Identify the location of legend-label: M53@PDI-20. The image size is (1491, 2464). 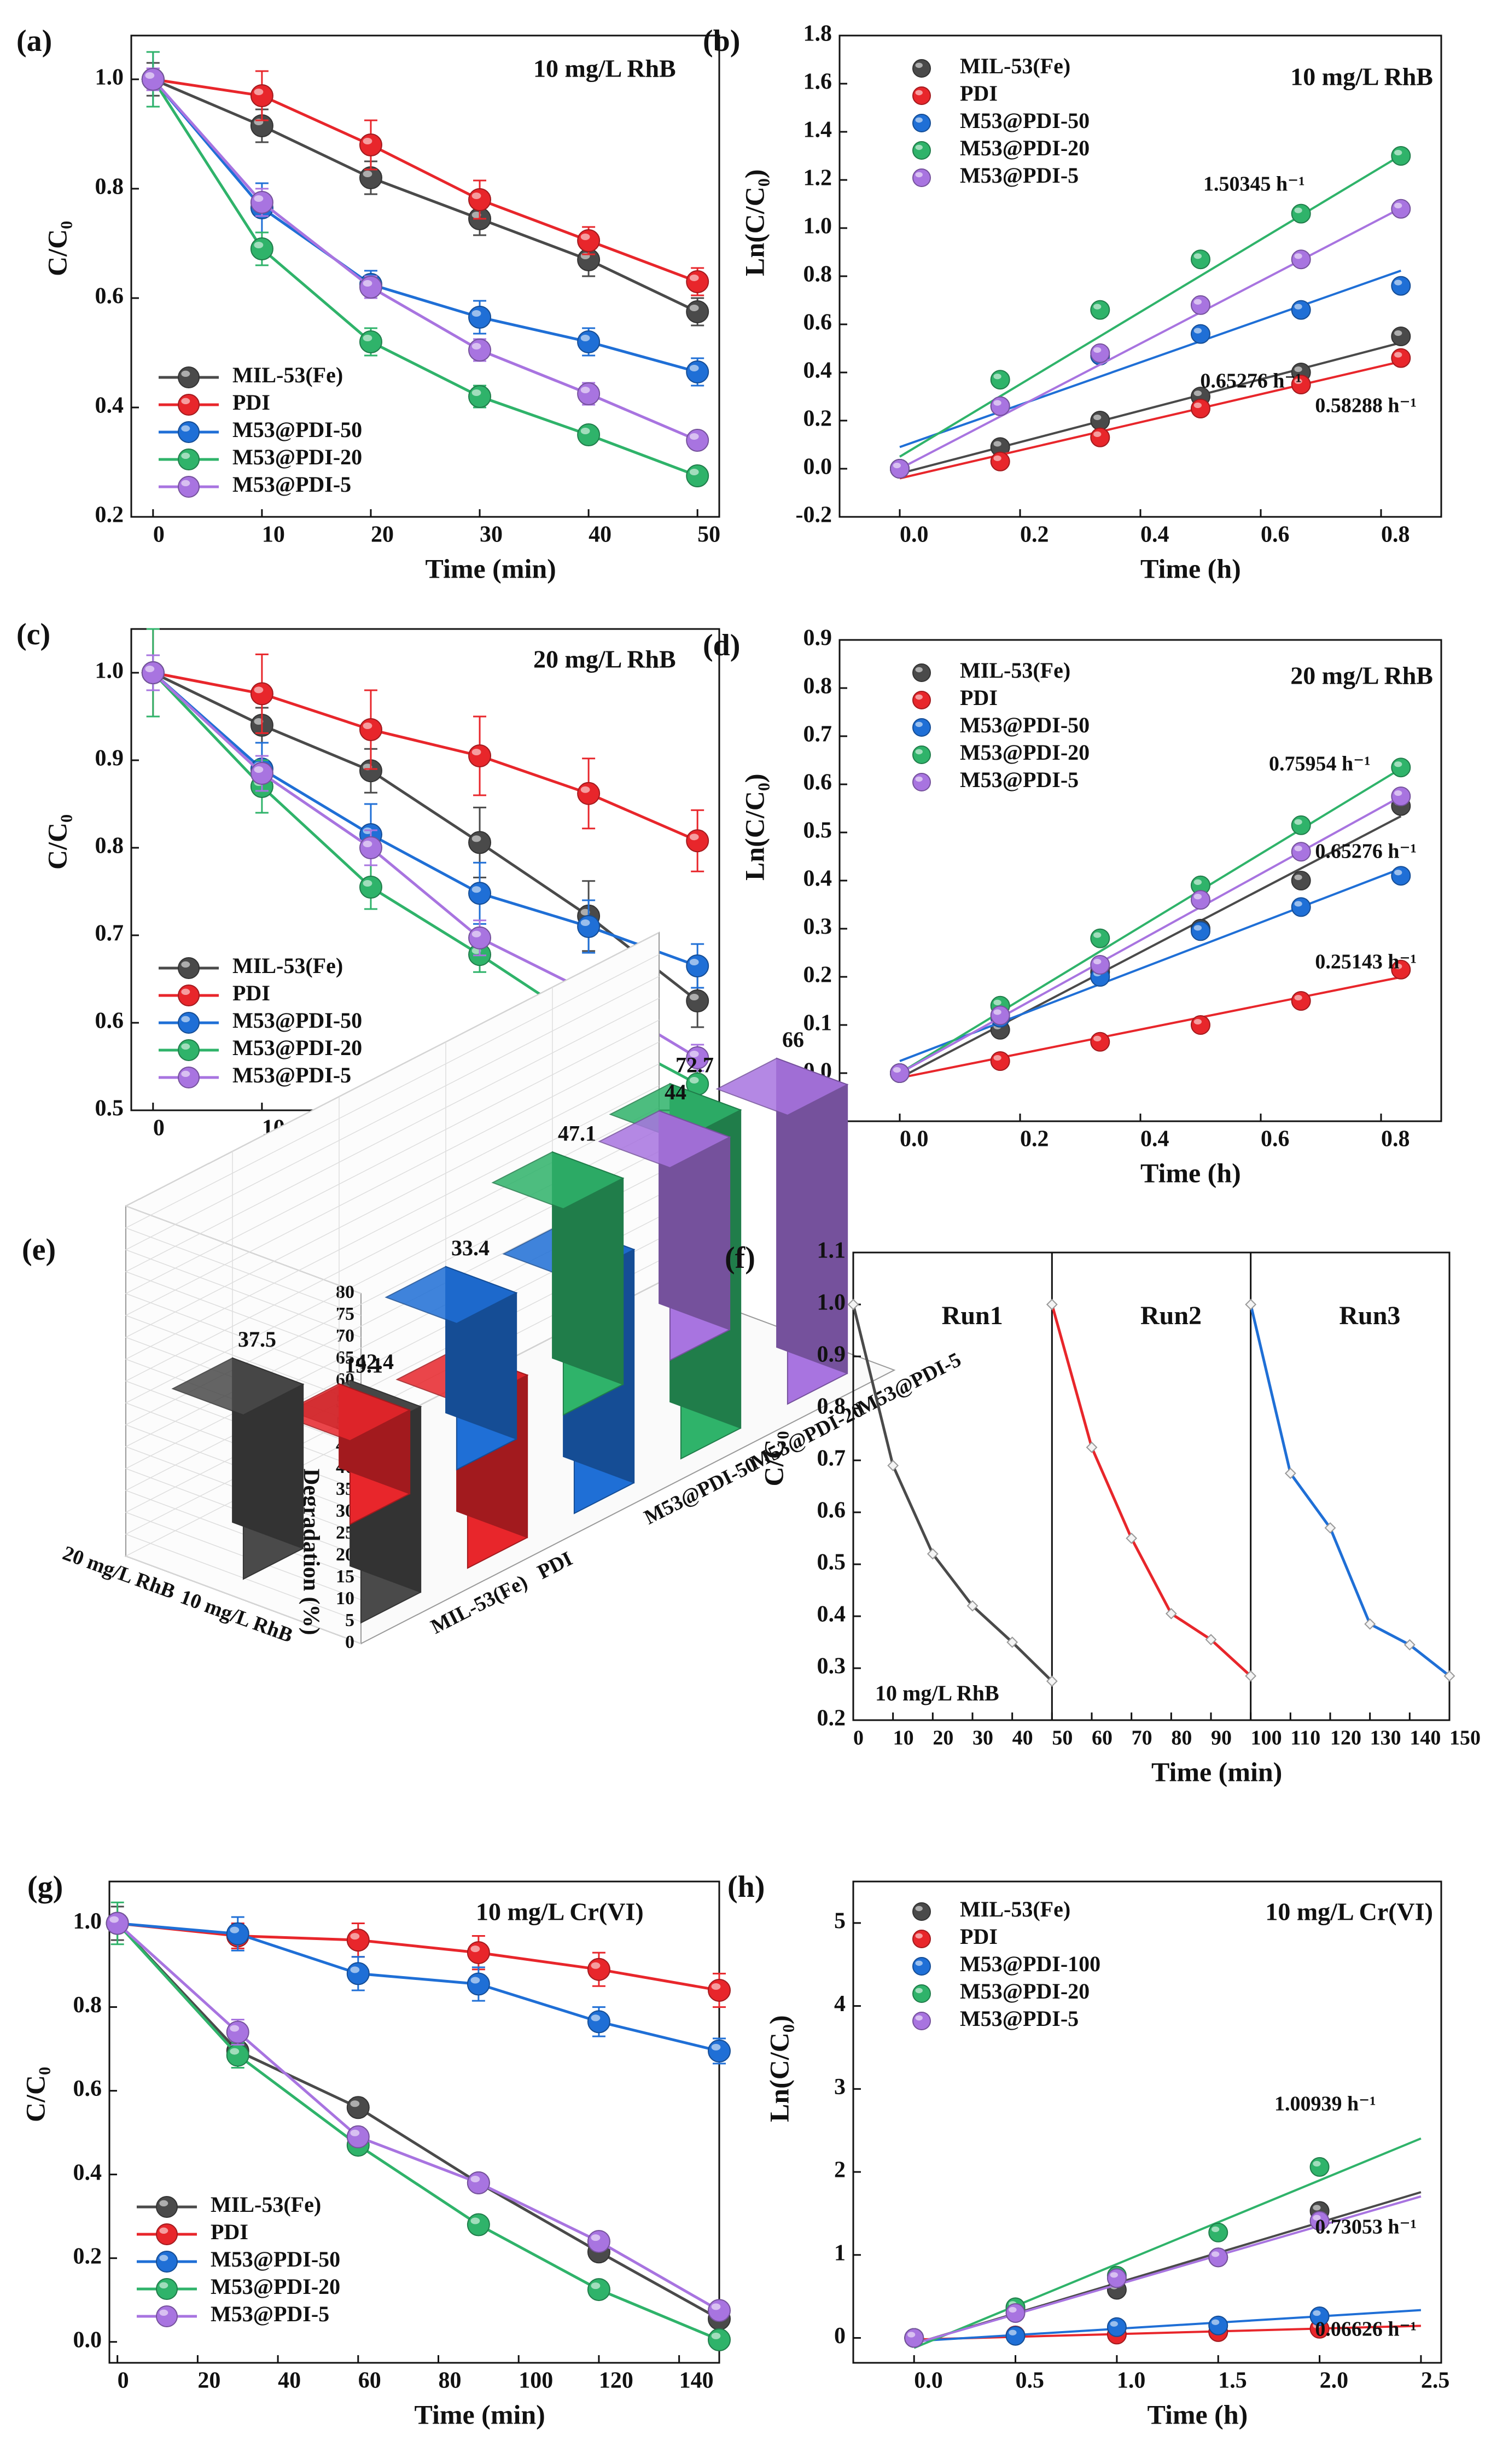
(297, 1047).